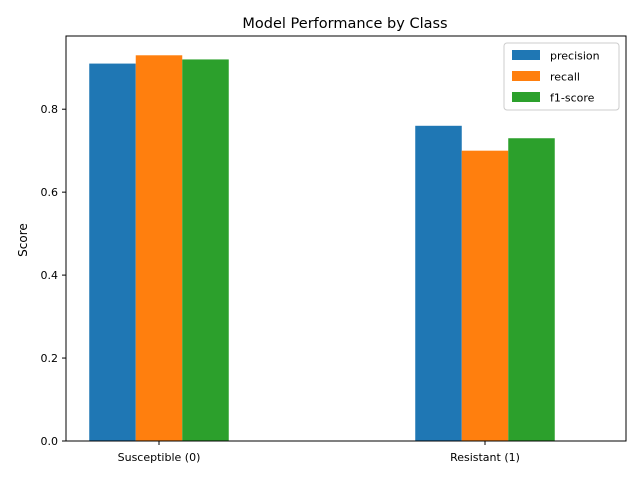 This screenshot has width=640, height=484. I want to click on legend: precision recall f1-score, so click(561, 76).